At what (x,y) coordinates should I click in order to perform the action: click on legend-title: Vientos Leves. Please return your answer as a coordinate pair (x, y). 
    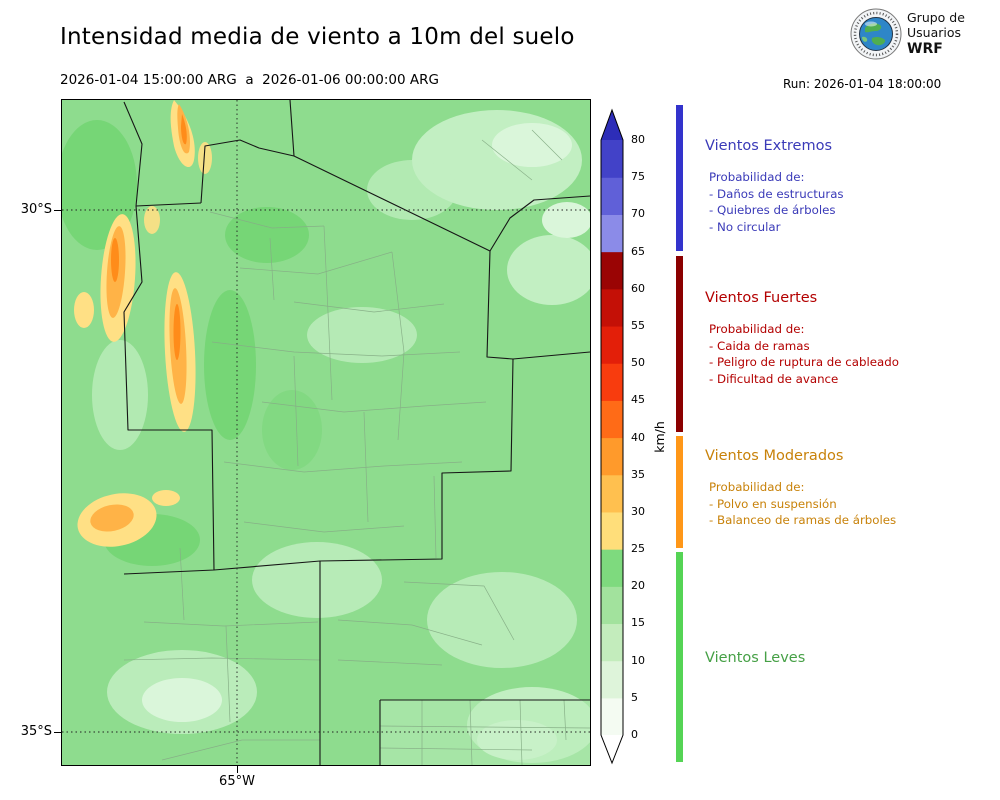
    Looking at the image, I should click on (755, 658).